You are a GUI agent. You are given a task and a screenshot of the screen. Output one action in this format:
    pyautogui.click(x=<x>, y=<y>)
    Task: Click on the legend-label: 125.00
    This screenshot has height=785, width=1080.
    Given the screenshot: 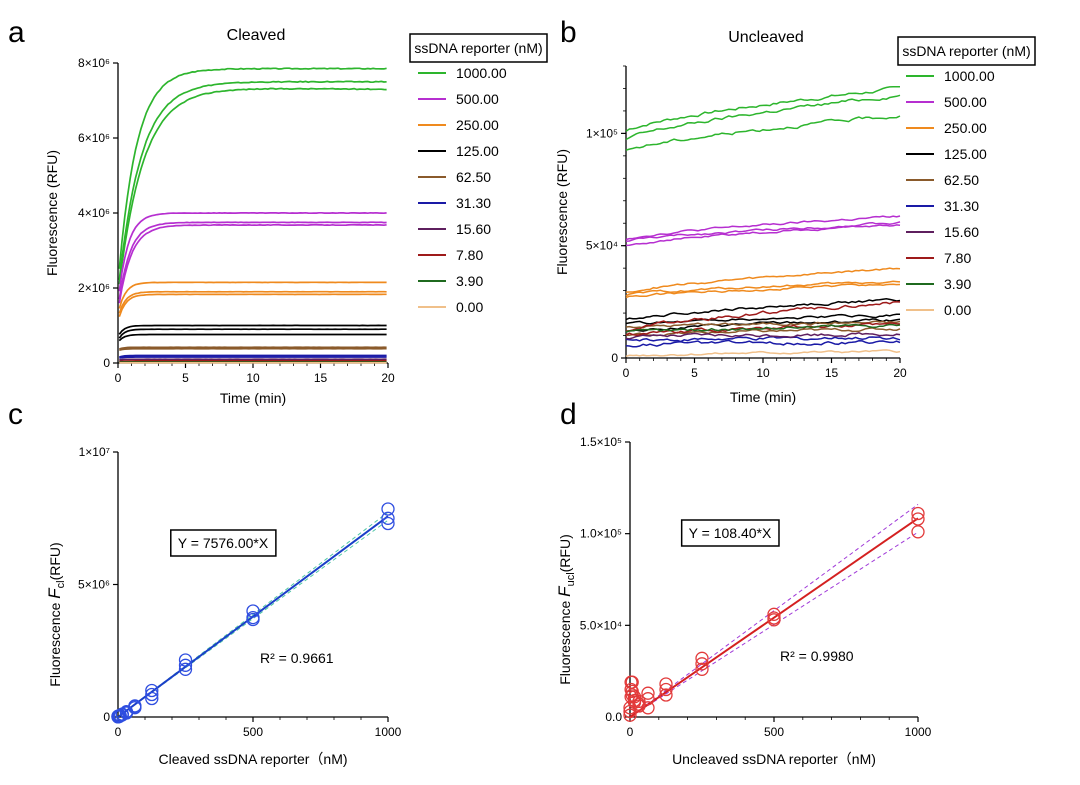 What is the action you would take?
    pyautogui.click(x=477, y=151)
    